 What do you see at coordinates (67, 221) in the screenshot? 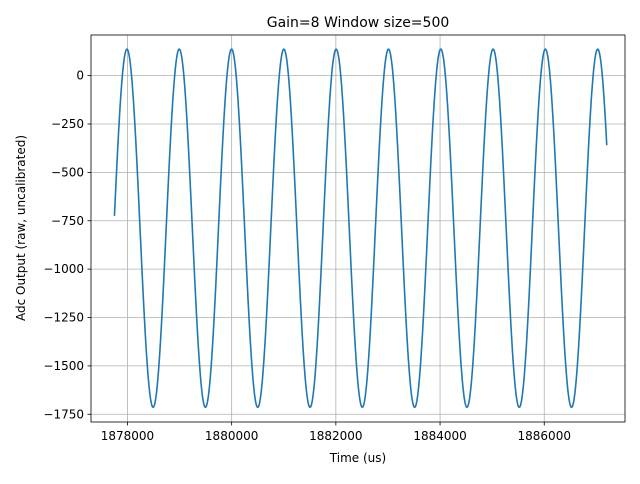
I see `y-tick-label: −750` at bounding box center [67, 221].